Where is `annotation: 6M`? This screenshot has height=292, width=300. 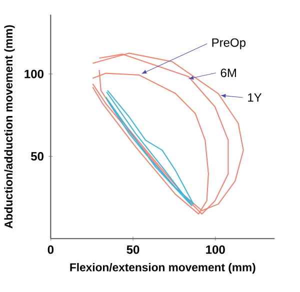
annotation: 6M is located at coordinates (228, 73).